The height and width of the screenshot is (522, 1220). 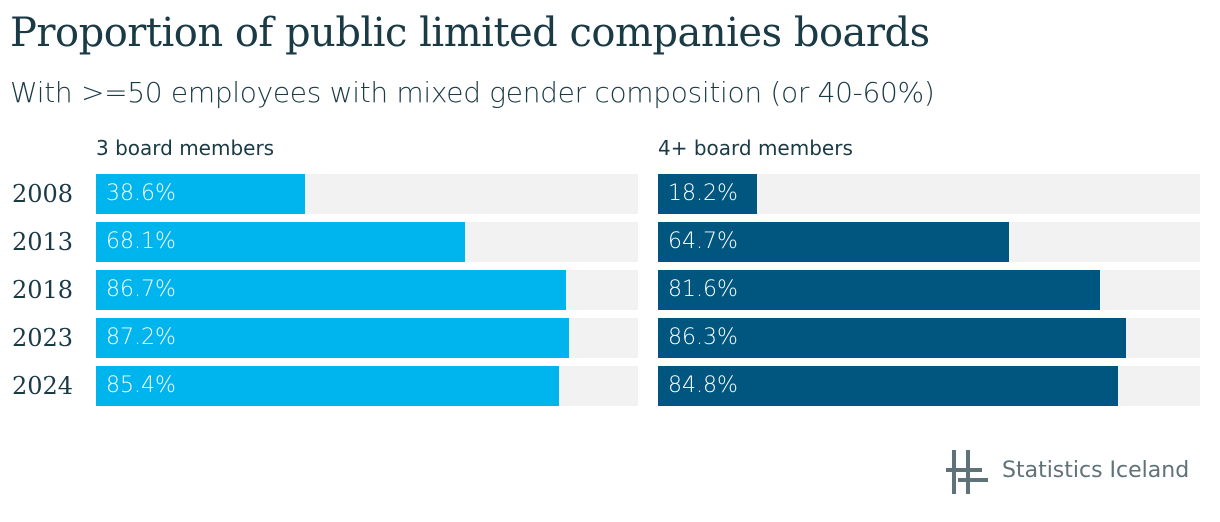 What do you see at coordinates (43, 290) in the screenshot?
I see `category-label-2018: 2018` at bounding box center [43, 290].